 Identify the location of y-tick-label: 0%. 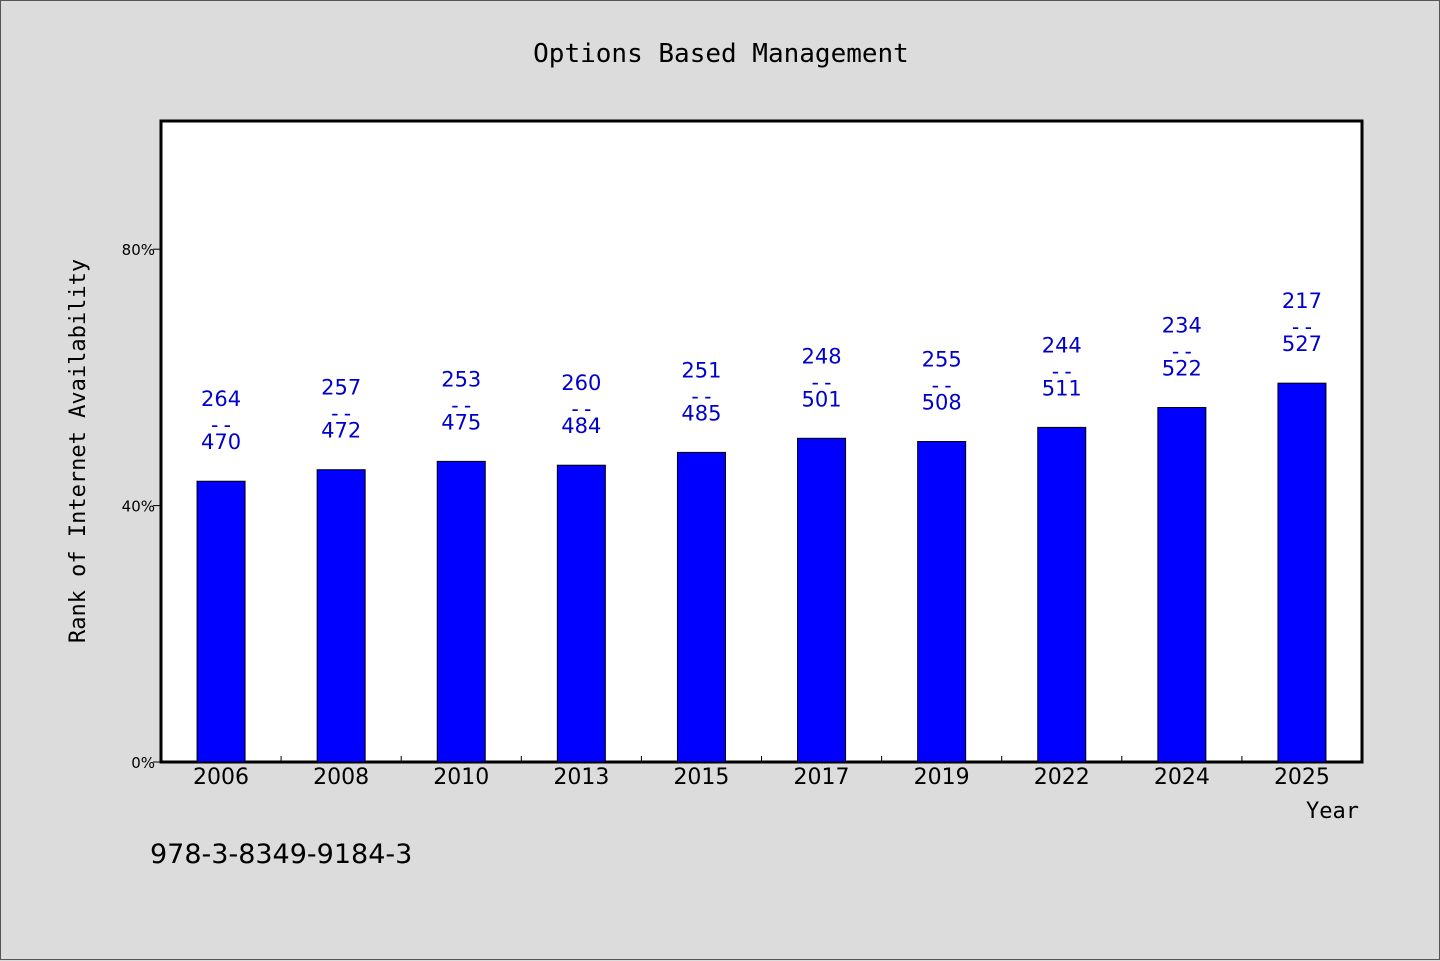
(143, 763).